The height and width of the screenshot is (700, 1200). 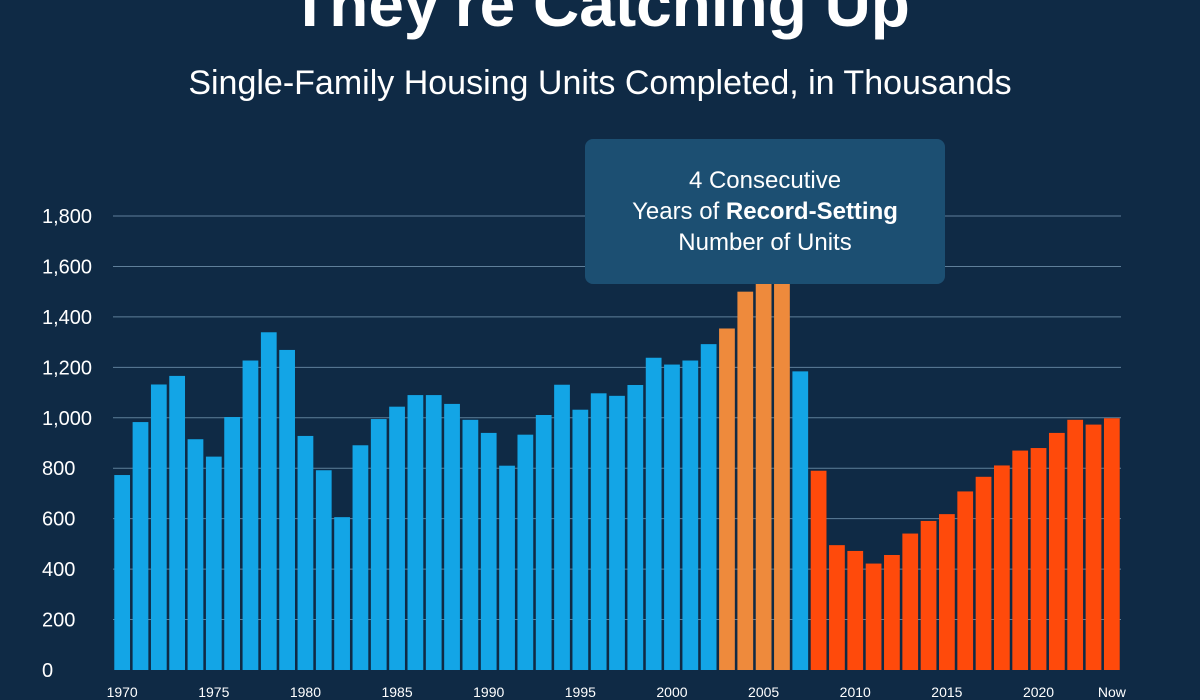 I want to click on bar-1988, so click(x=452, y=536).